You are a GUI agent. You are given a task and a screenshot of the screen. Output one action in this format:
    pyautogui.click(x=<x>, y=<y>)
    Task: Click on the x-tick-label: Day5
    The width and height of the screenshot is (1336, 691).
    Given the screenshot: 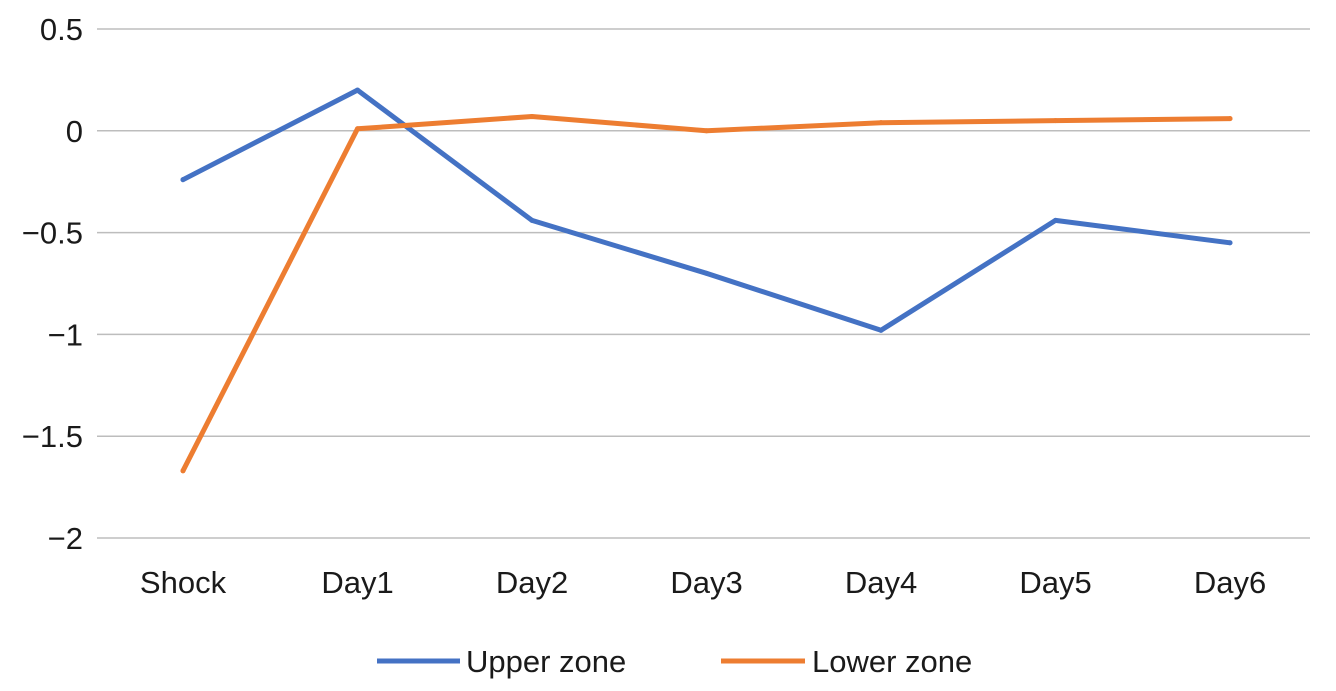 What is the action you would take?
    pyautogui.click(x=1055, y=582)
    